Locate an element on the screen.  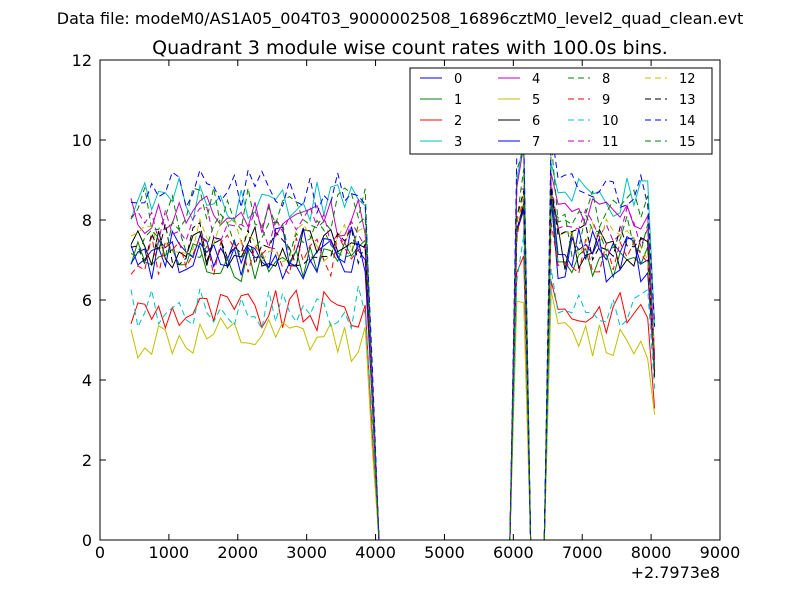
legend-label-13: 13 is located at coordinates (687, 100).